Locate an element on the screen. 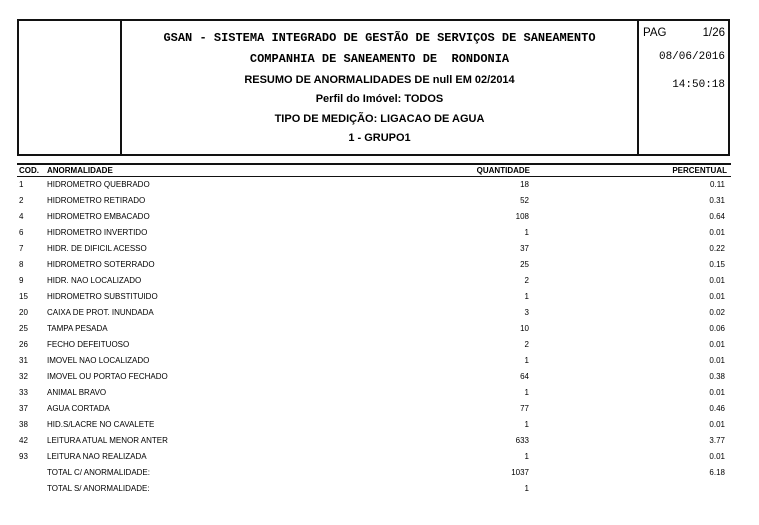 The height and width of the screenshot is (525, 759). row-anormalidade: HID.S/LACRE NO CAVALETE is located at coordinates (101, 424).